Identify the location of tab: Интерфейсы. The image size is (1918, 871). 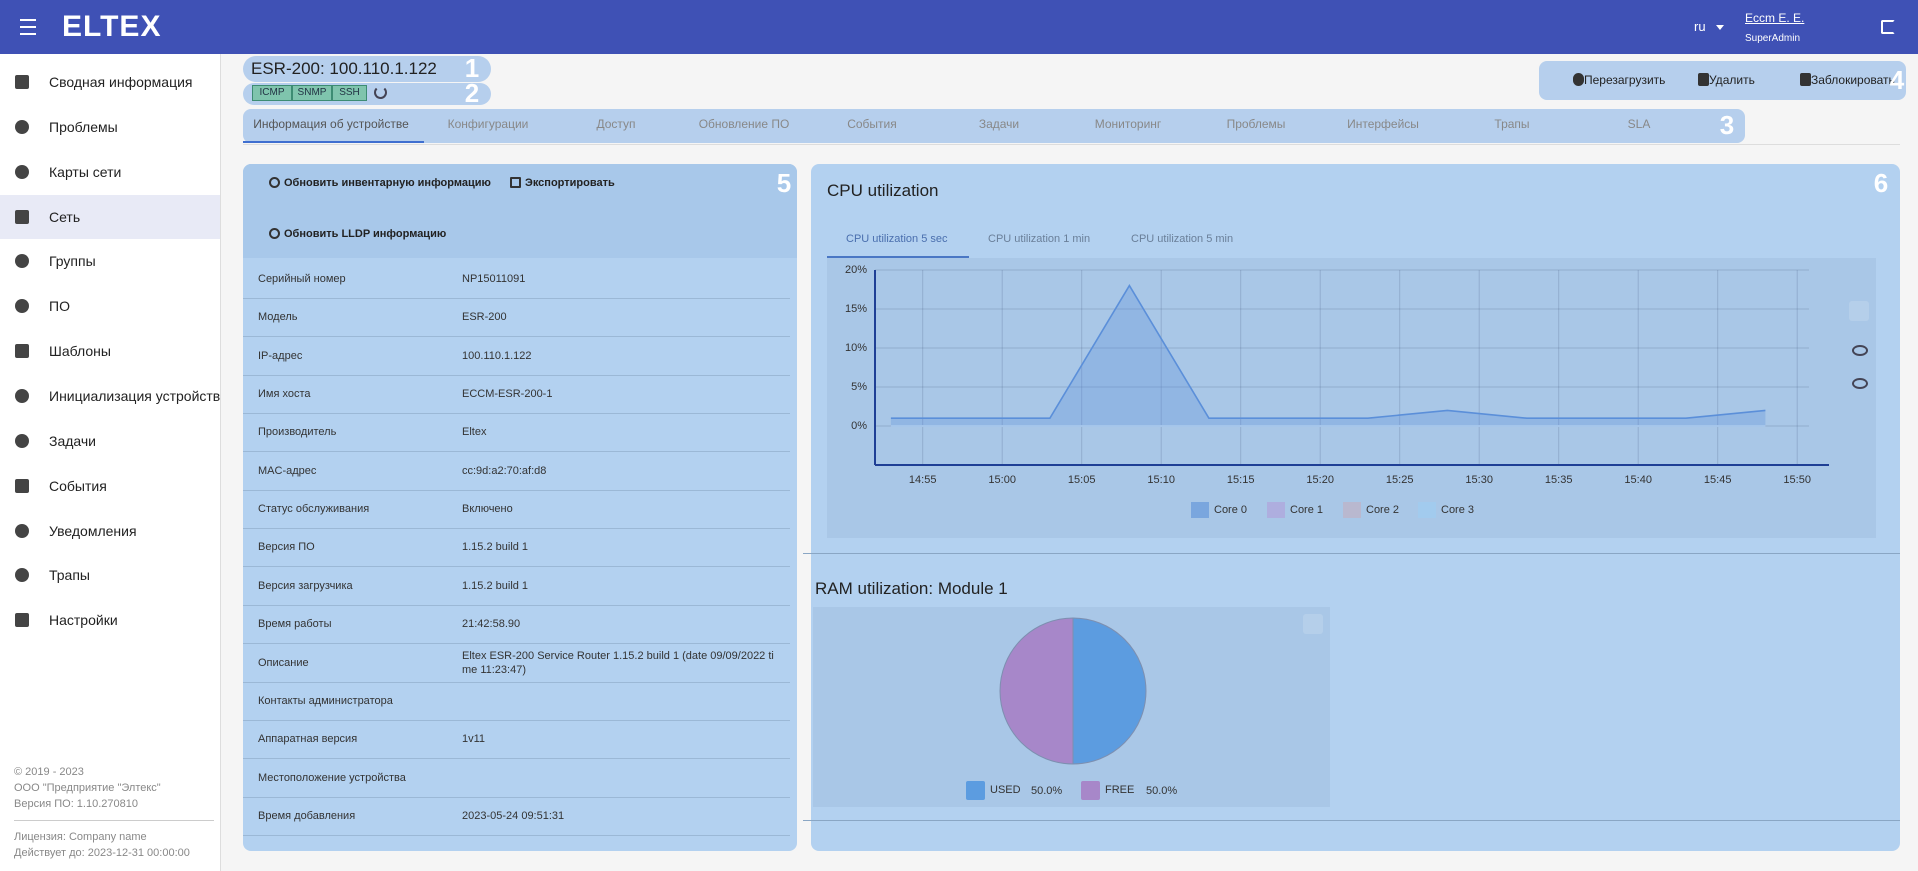
(1383, 124).